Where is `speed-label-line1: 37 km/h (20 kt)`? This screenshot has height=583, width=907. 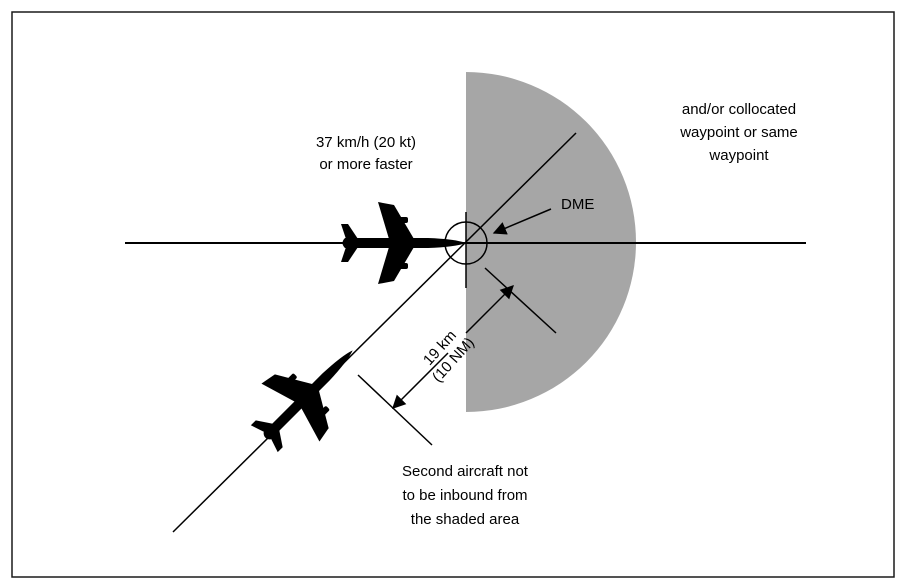 speed-label-line1: 37 km/h (20 kt) is located at coordinates (366, 142).